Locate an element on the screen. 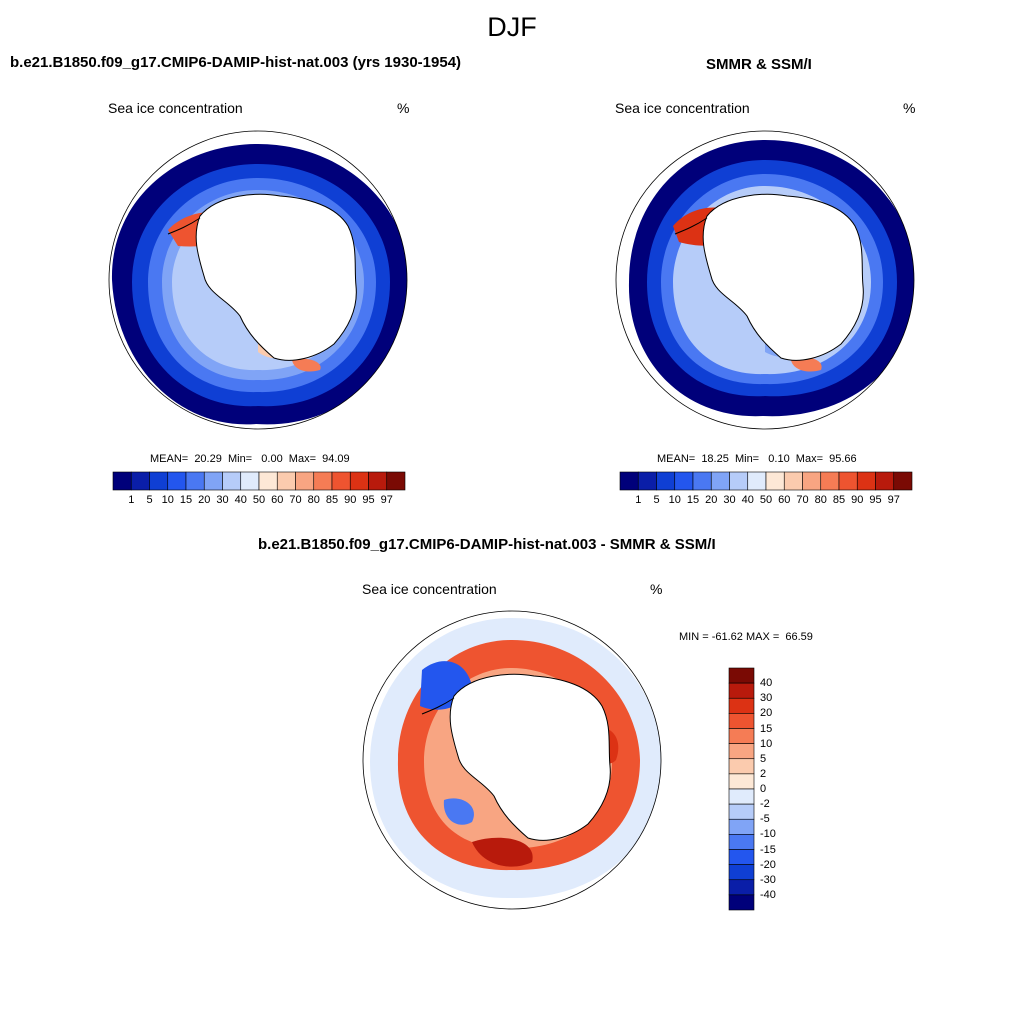 The width and height of the screenshot is (1024, 1024). colorbar-tick-label: 20 is located at coordinates (711, 500).